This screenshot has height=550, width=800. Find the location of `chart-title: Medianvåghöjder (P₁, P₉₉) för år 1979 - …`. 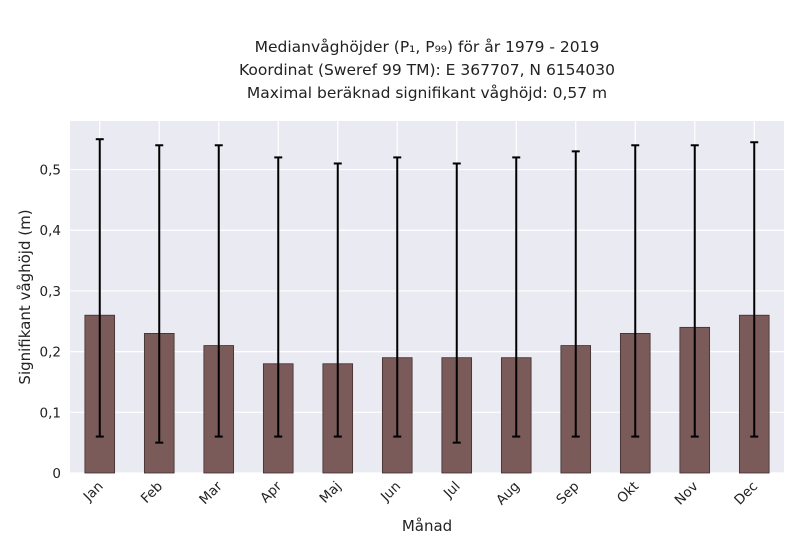

chart-title: Medianvåghöjder (P₁, P₉₉) för år 1979 - … is located at coordinates (427, 70).